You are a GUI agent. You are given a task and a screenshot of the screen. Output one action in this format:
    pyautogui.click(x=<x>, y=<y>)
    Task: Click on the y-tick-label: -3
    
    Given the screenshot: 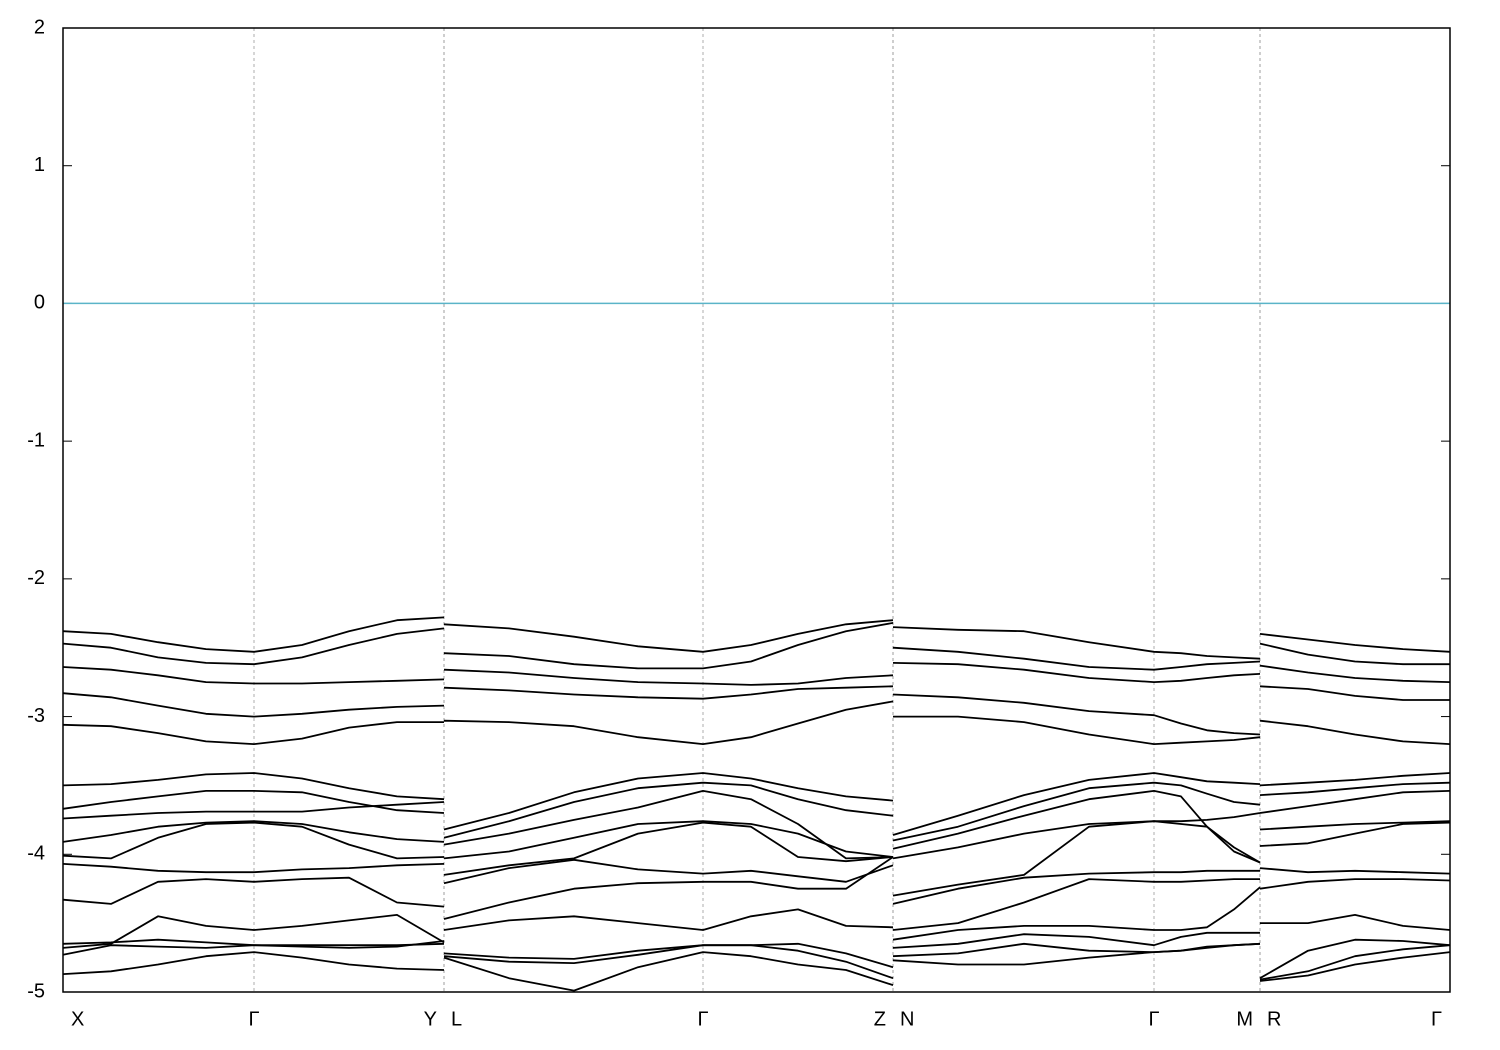 What is the action you would take?
    pyautogui.click(x=36, y=716)
    